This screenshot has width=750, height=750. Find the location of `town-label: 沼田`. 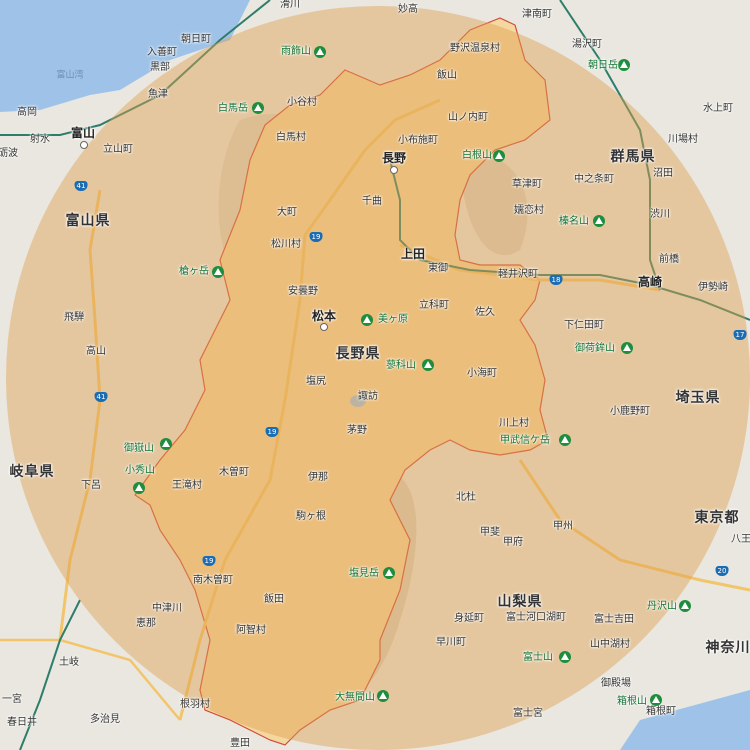

town-label: 沼田 is located at coordinates (663, 173).